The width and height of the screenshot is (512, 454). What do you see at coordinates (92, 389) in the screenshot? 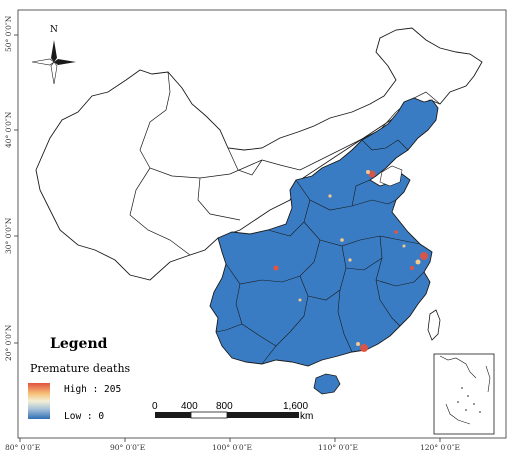
I see `legend-high-label: High : 205` at bounding box center [92, 389].